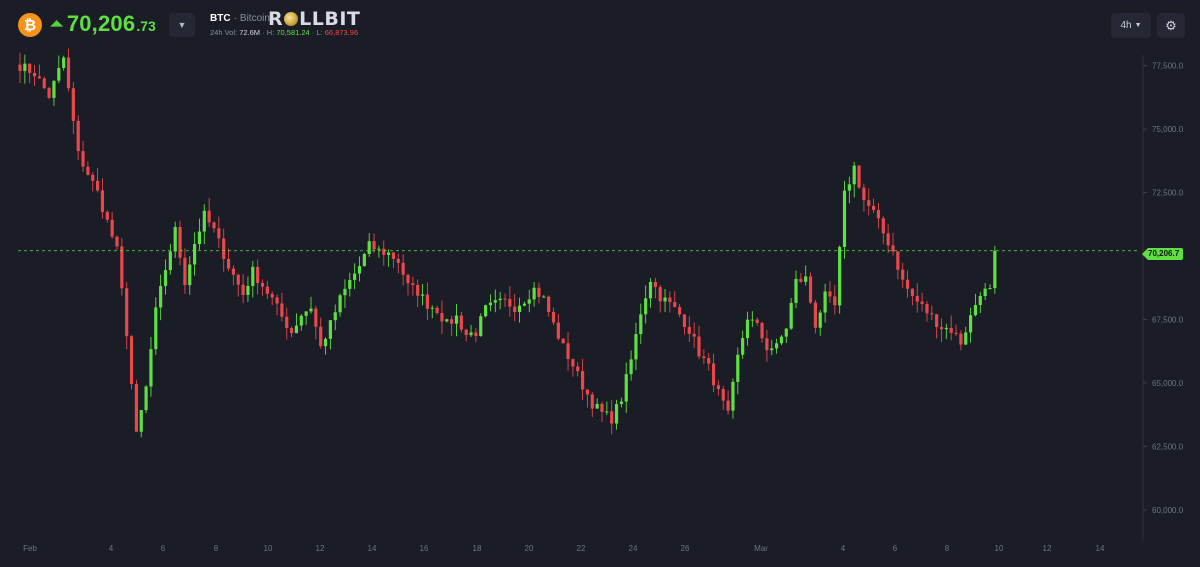 Image resolution: width=1200 pixels, height=567 pixels. What do you see at coordinates (163, 548) in the screenshot?
I see `x-tick-label: 6` at bounding box center [163, 548].